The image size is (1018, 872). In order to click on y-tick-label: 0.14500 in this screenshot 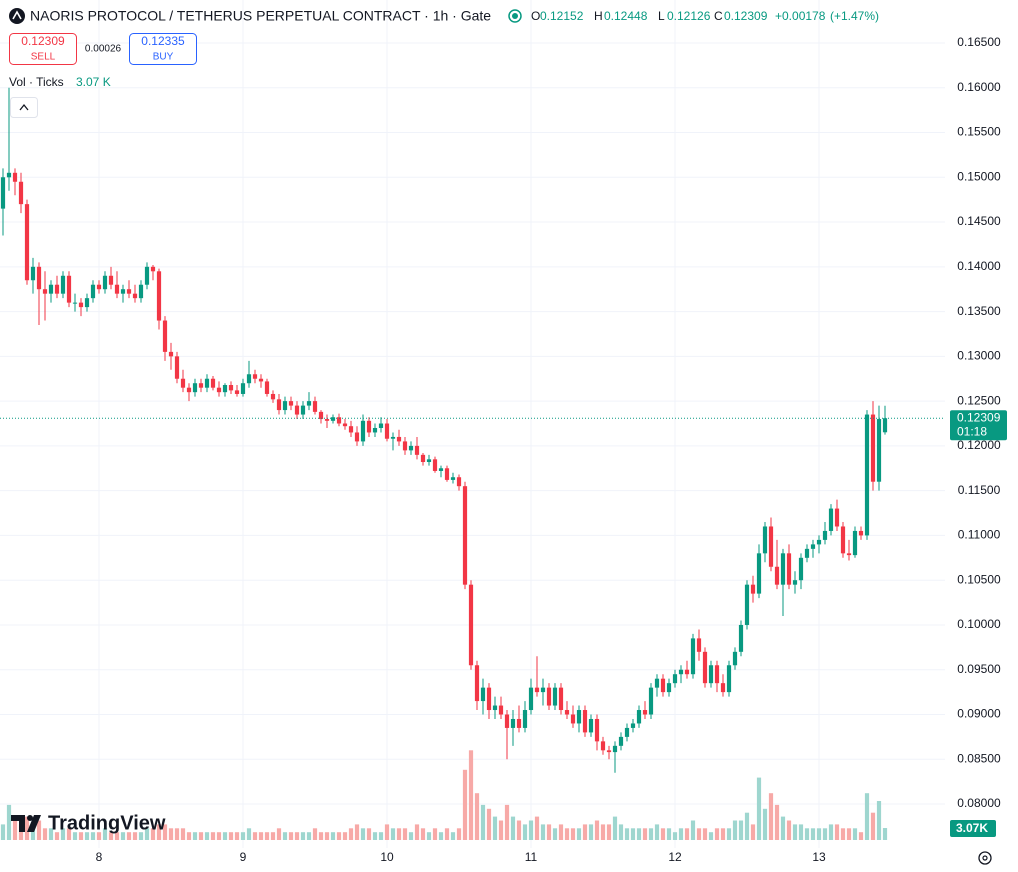, I will do `click(979, 221)`.